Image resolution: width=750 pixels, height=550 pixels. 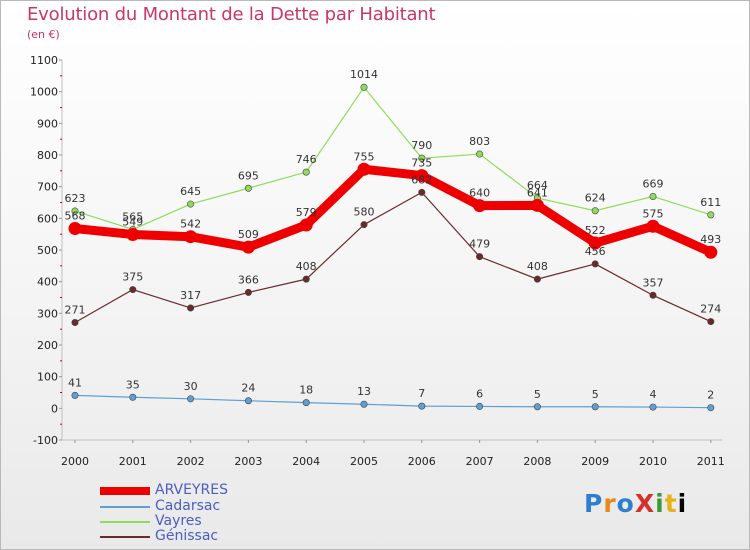 I want to click on y-tick-label: 400, so click(x=47, y=282).